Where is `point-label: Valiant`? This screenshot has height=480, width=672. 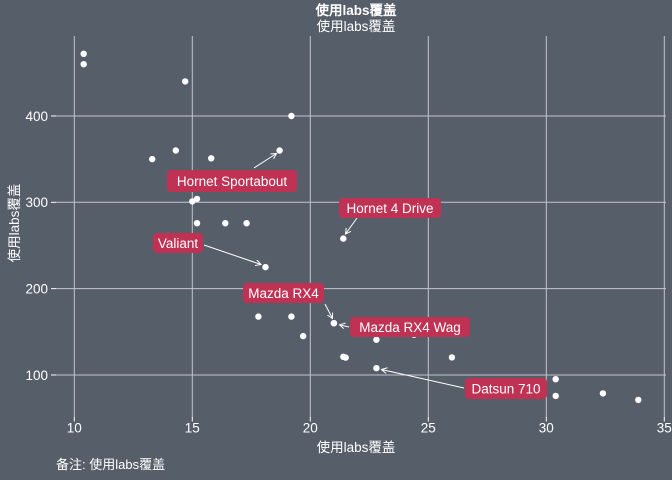 point-label: Valiant is located at coordinates (178, 243).